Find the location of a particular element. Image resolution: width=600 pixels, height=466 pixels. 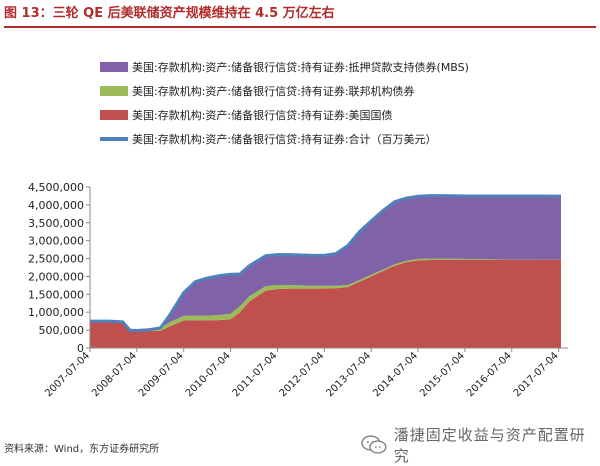

x-tick-label: 2007-07-04 is located at coordinates (67, 374).